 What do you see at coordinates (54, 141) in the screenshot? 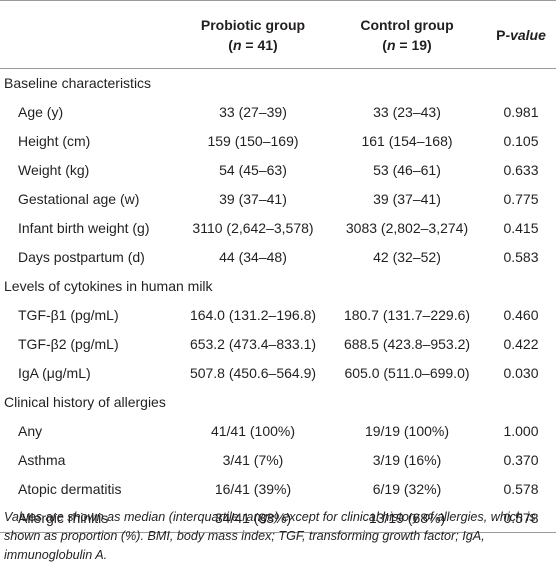
I see `row-label: Height (cm)` at bounding box center [54, 141].